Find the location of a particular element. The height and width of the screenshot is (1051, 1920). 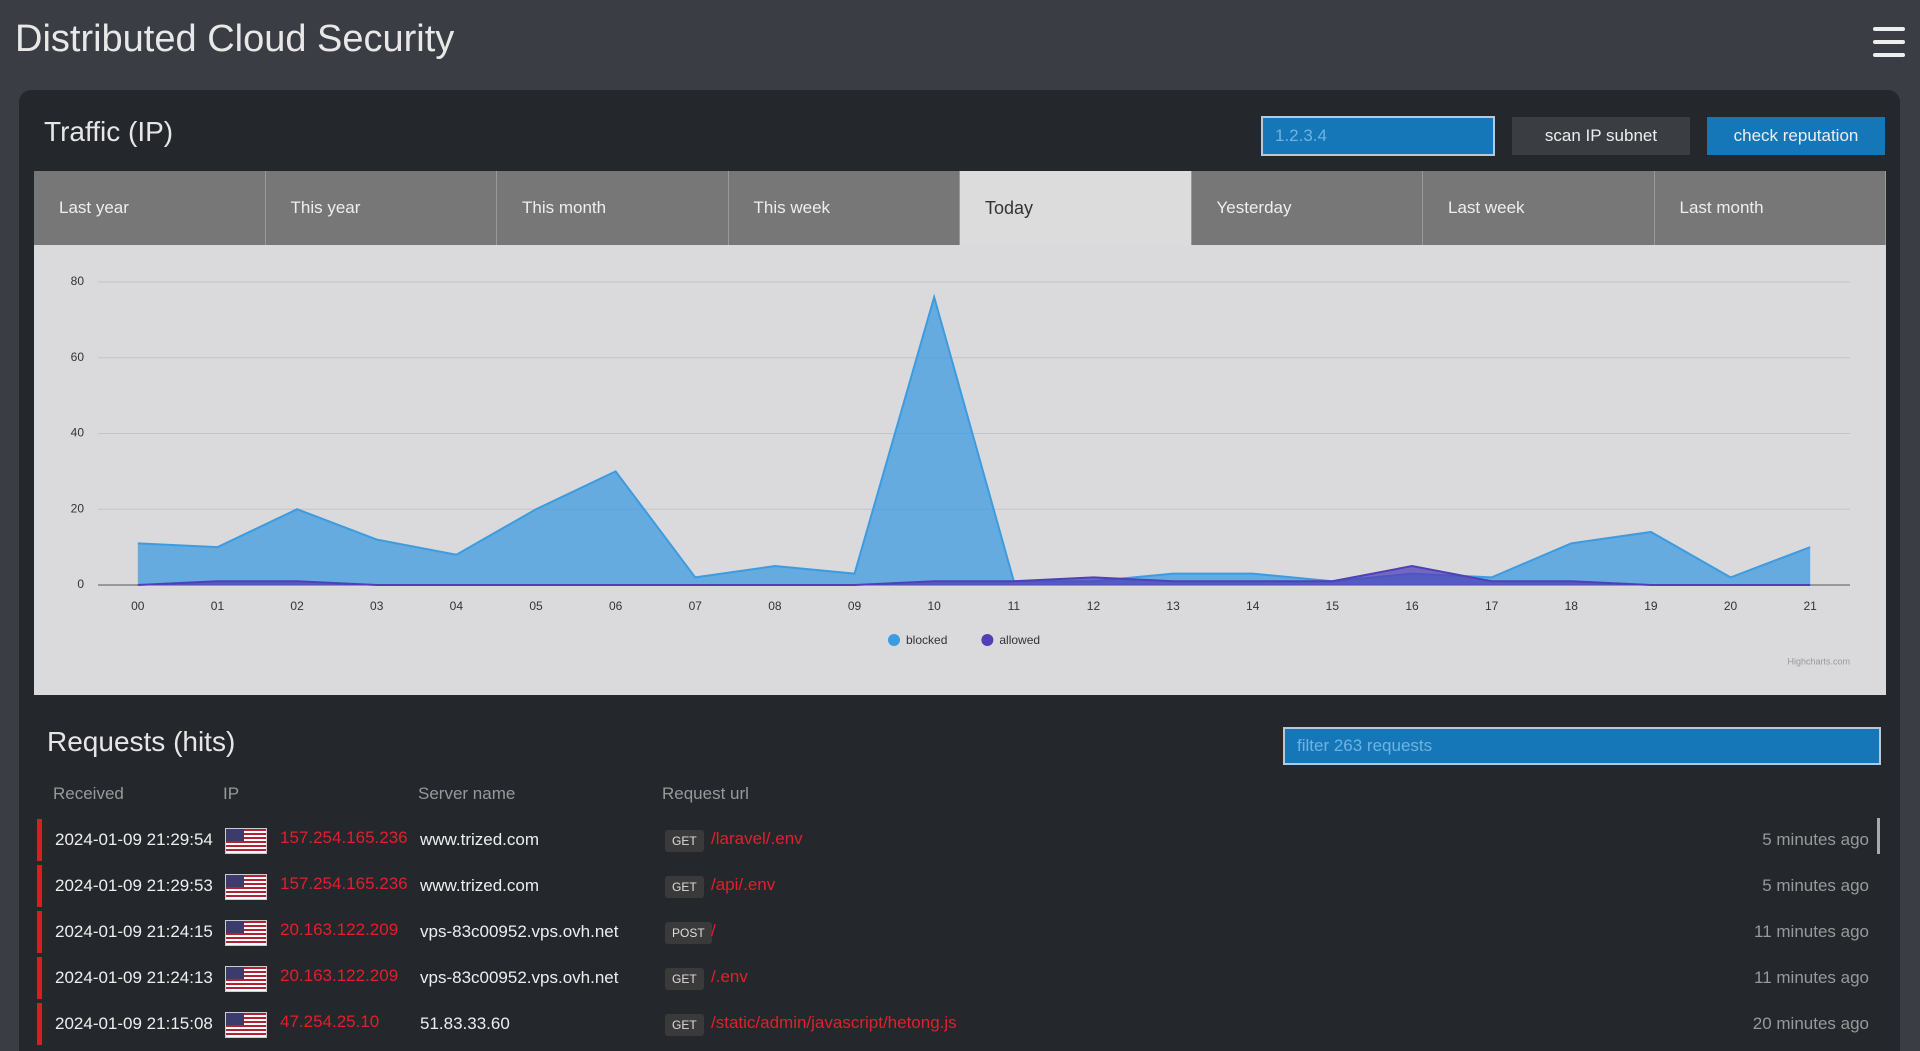

tab: Last week is located at coordinates (1539, 208).